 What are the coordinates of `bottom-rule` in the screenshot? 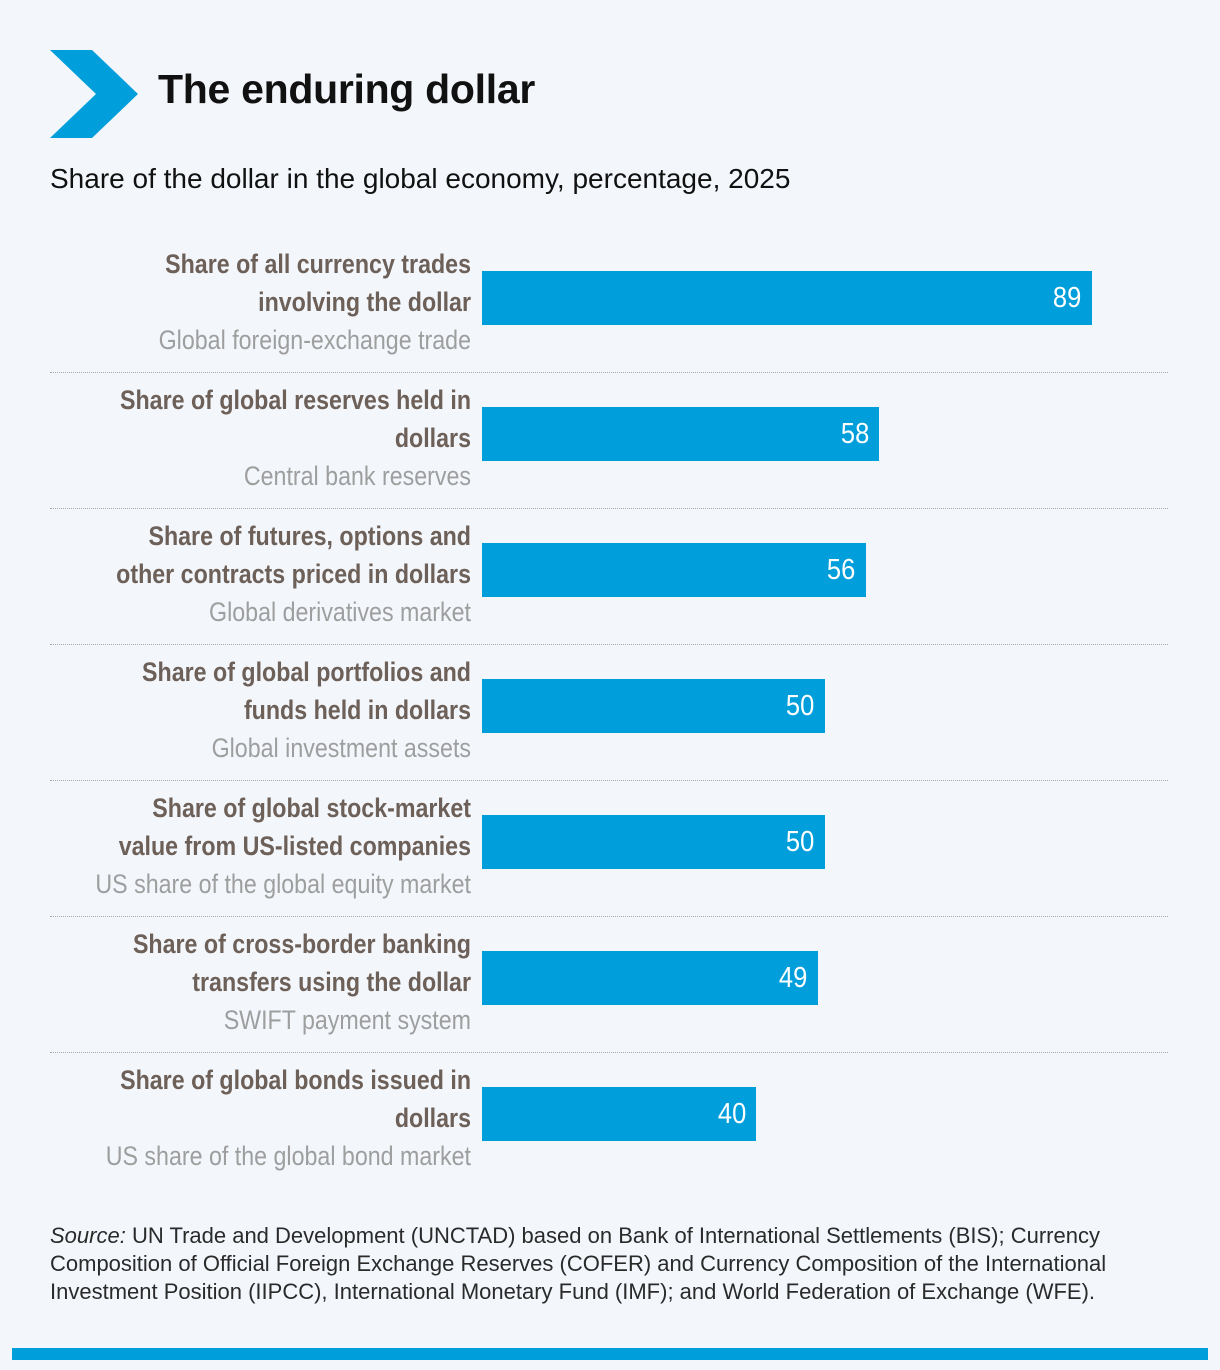 It's located at (610, 1354).